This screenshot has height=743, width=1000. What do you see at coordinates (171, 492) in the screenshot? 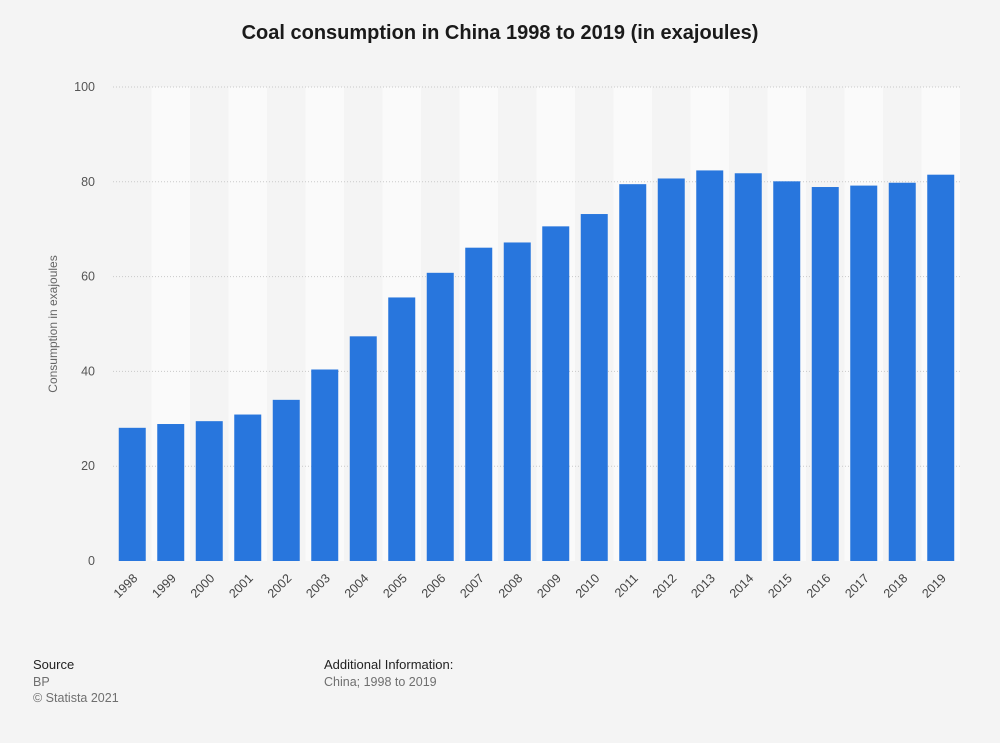
I see `bar-1999` at bounding box center [171, 492].